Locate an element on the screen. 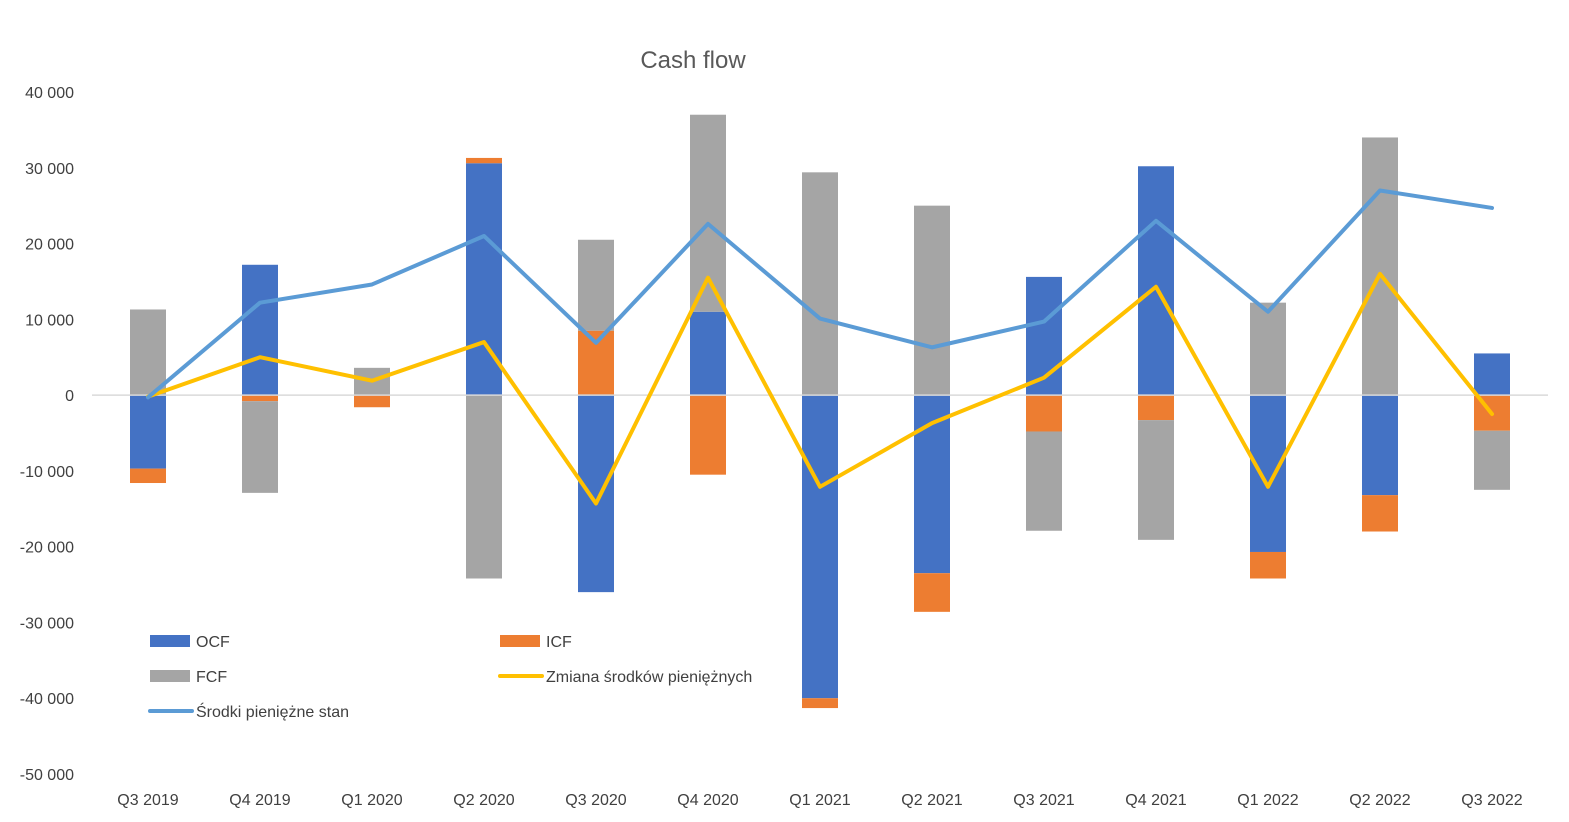  x-tick-label: Q2 2020 is located at coordinates (483, 800).